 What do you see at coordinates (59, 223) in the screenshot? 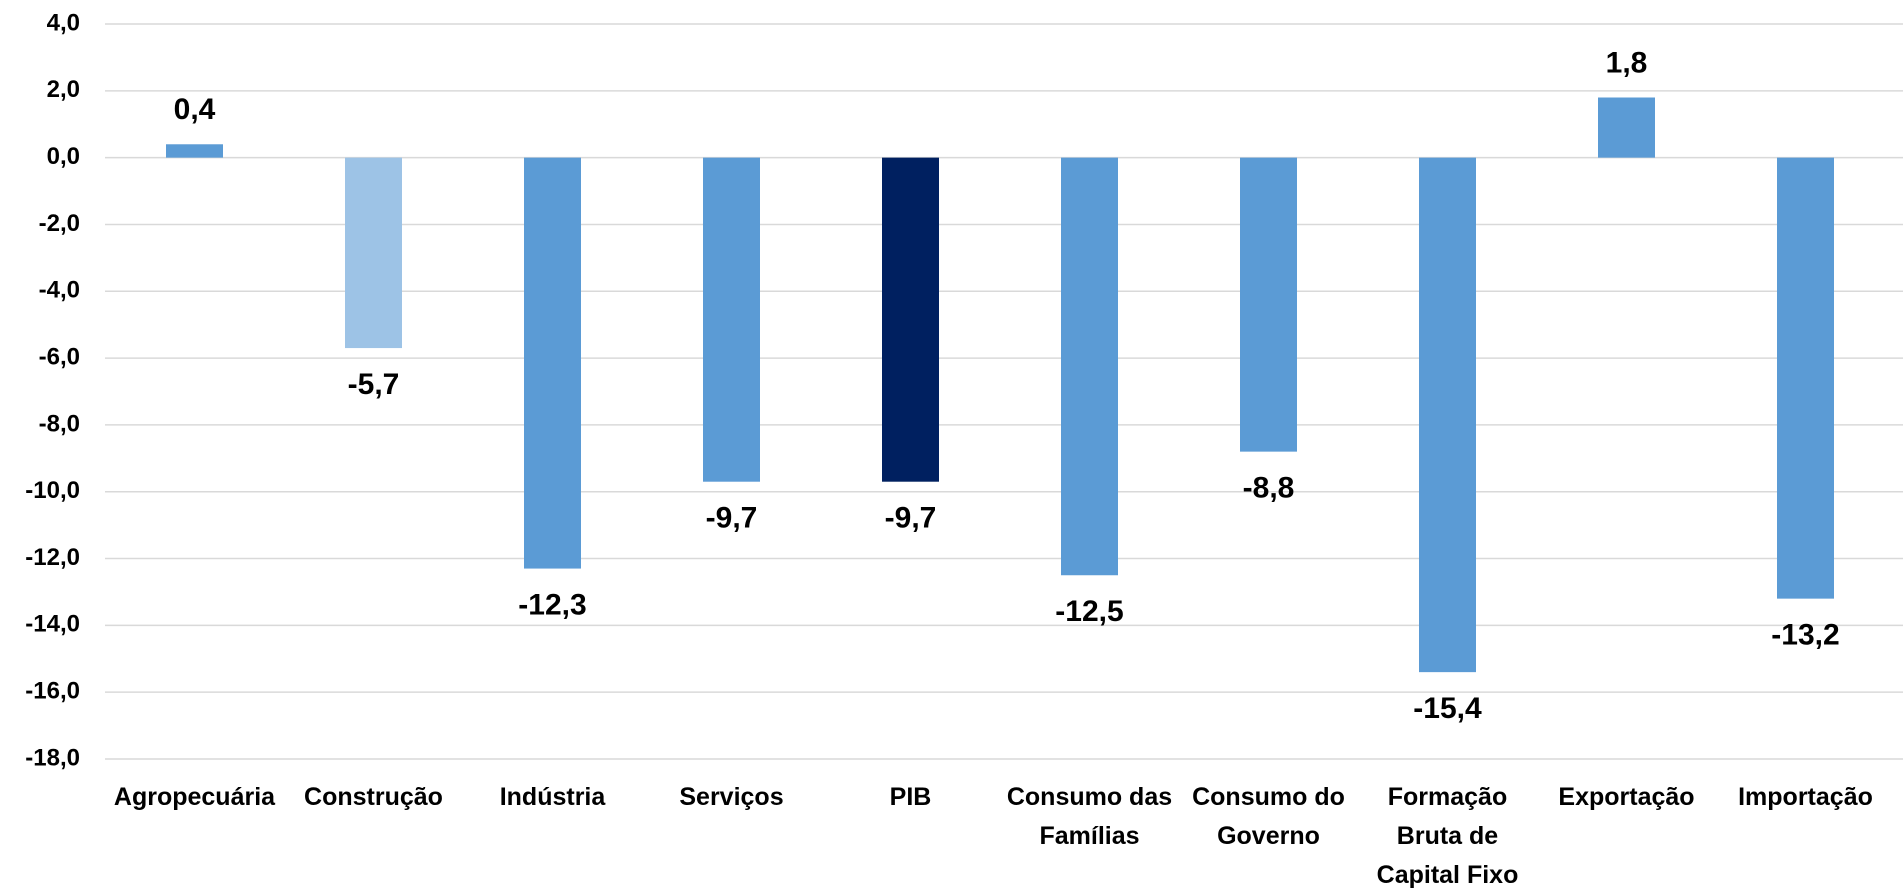
I see `y-tick-label: -2,0` at bounding box center [59, 223].